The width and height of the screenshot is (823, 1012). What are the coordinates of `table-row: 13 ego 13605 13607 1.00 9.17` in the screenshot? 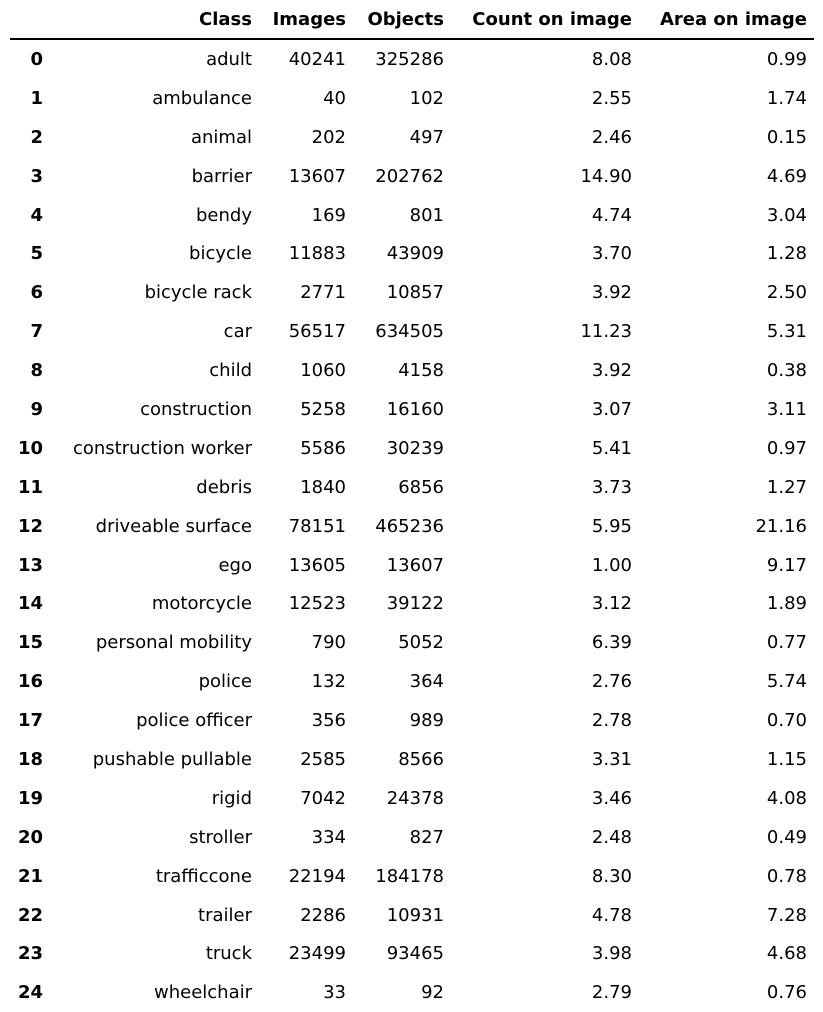 It's located at (412, 565).